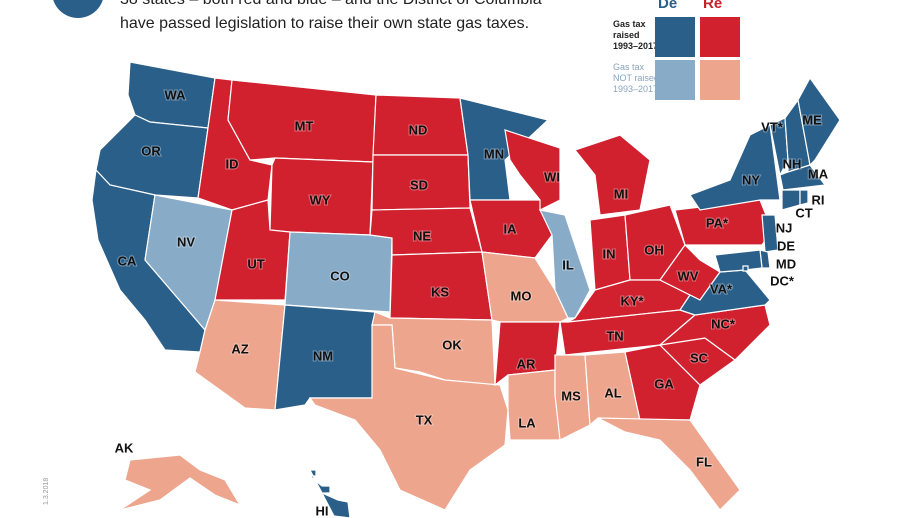 This screenshot has width=920, height=518. What do you see at coordinates (424, 419) in the screenshot?
I see `state-label: TX` at bounding box center [424, 419].